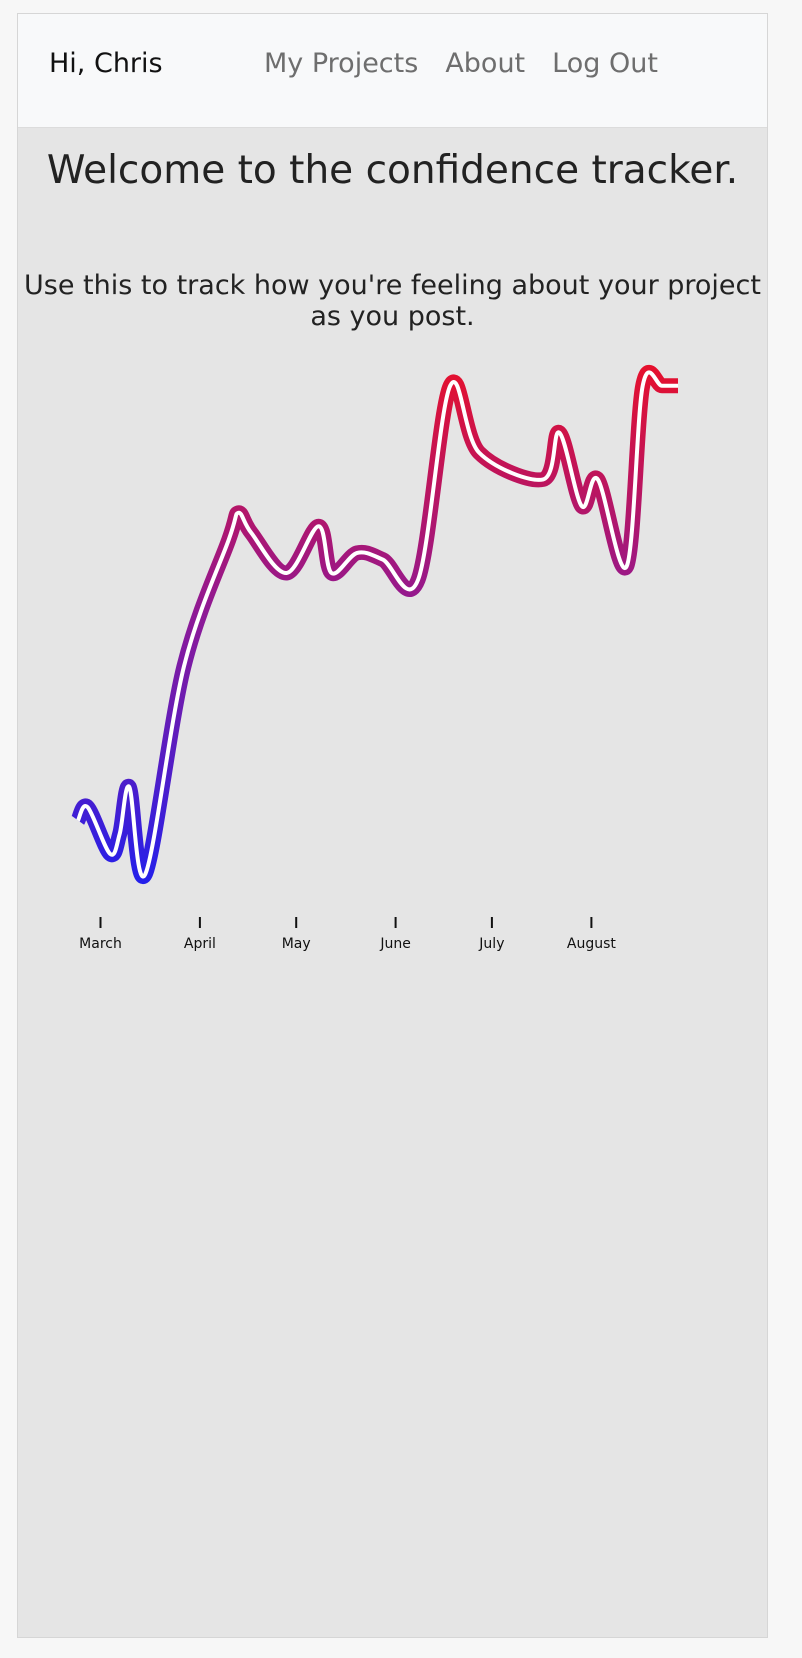 The height and width of the screenshot is (1658, 802). I want to click on x-tick-label-jul: July, so click(491, 944).